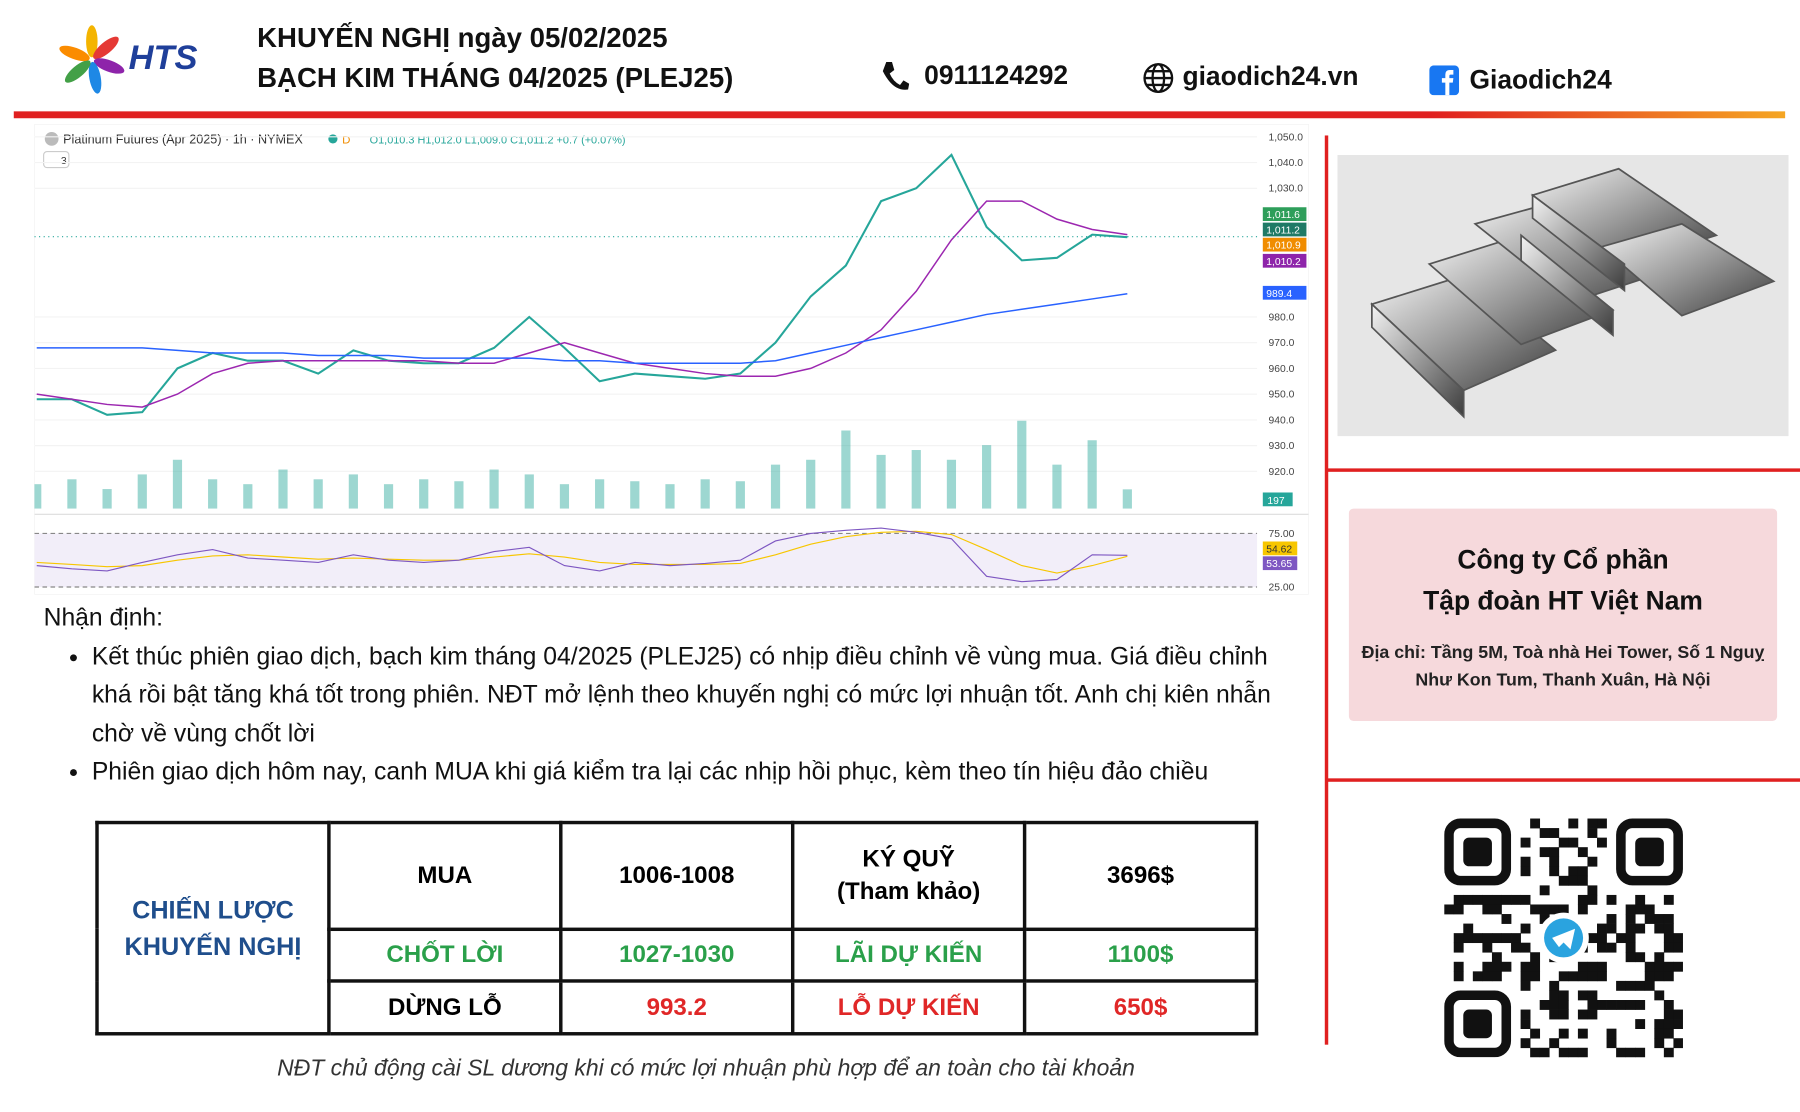  I want to click on cell: 1027-1030, so click(677, 955).